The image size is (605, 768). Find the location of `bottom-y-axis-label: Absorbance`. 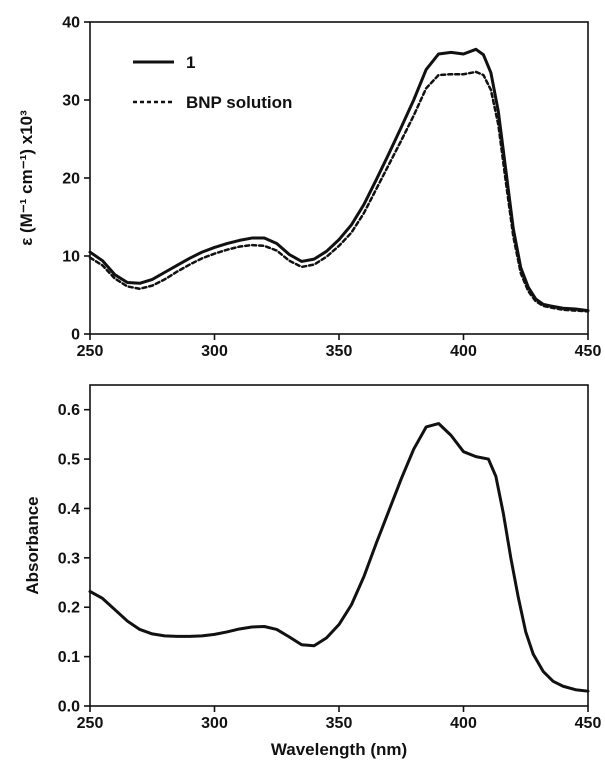

bottom-y-axis-label: Absorbance is located at coordinates (32, 545).